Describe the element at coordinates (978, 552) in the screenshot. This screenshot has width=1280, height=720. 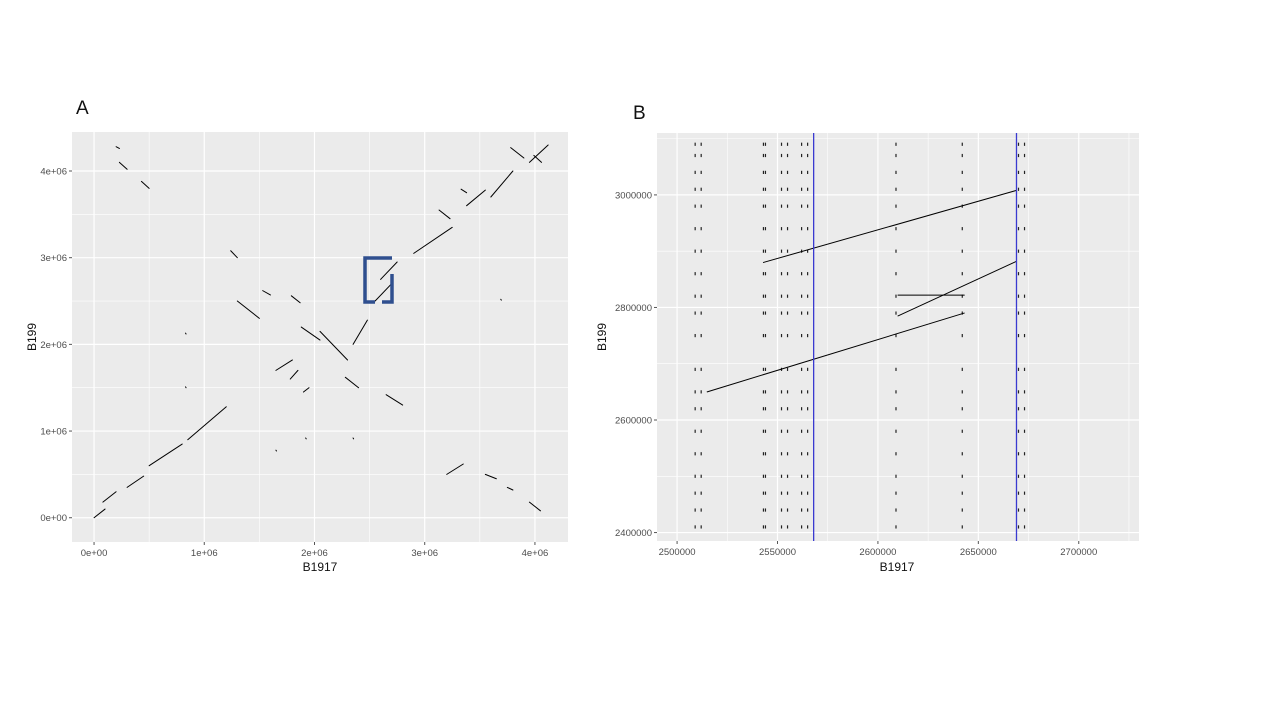
I see `x-tick-label: 2650000` at that location.